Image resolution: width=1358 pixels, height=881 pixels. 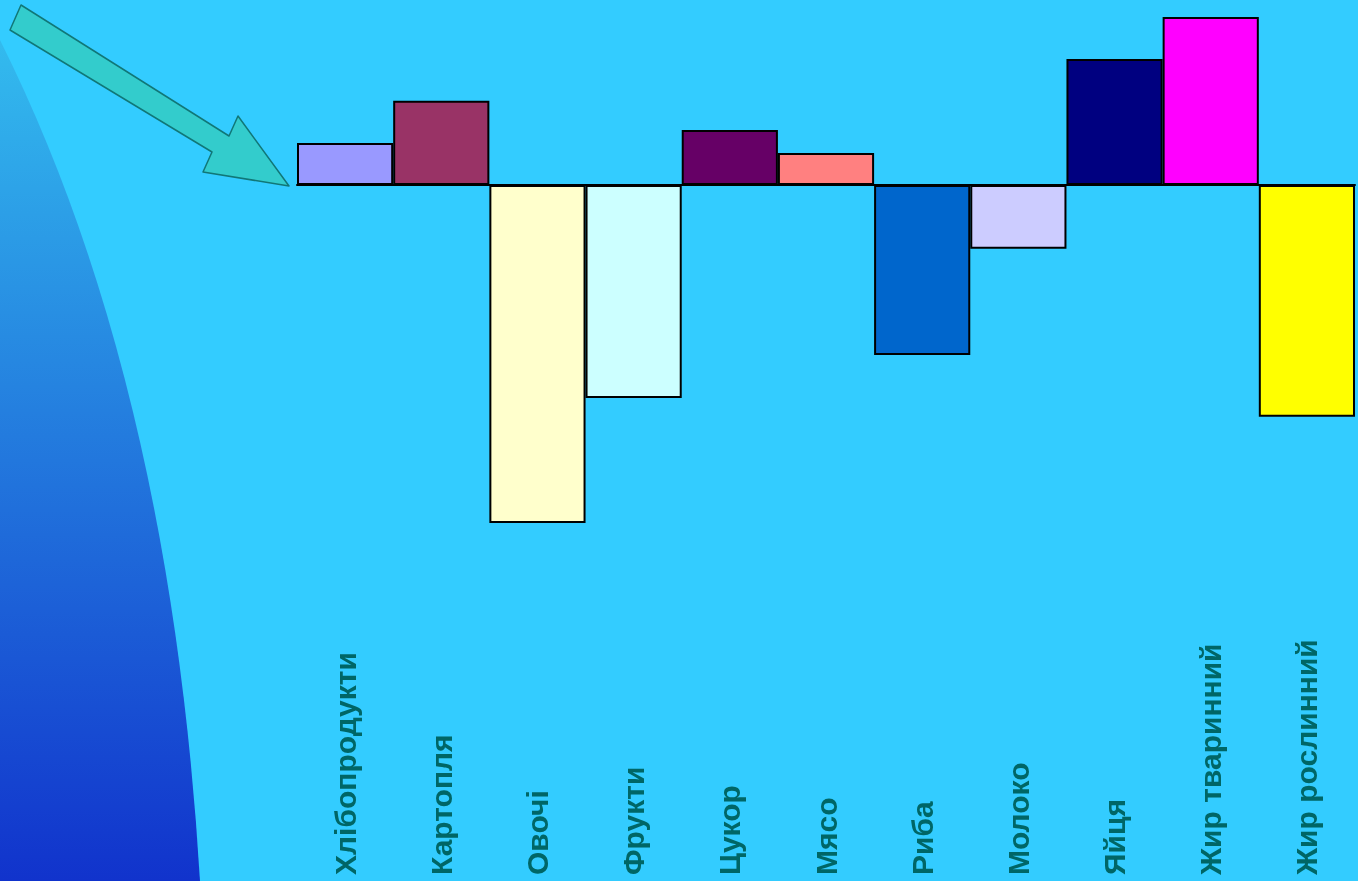 What do you see at coordinates (1307, 757) in the screenshot?
I see `x-tick-label: Жир рослинний` at bounding box center [1307, 757].